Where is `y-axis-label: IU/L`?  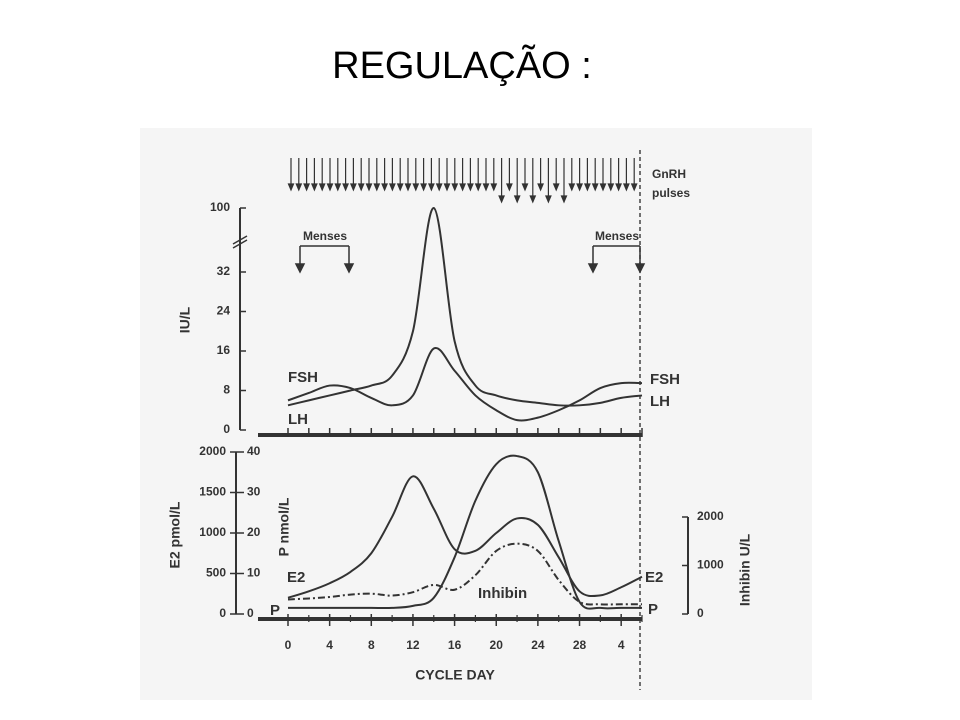
y-axis-label: IU/L is located at coordinates (185, 319).